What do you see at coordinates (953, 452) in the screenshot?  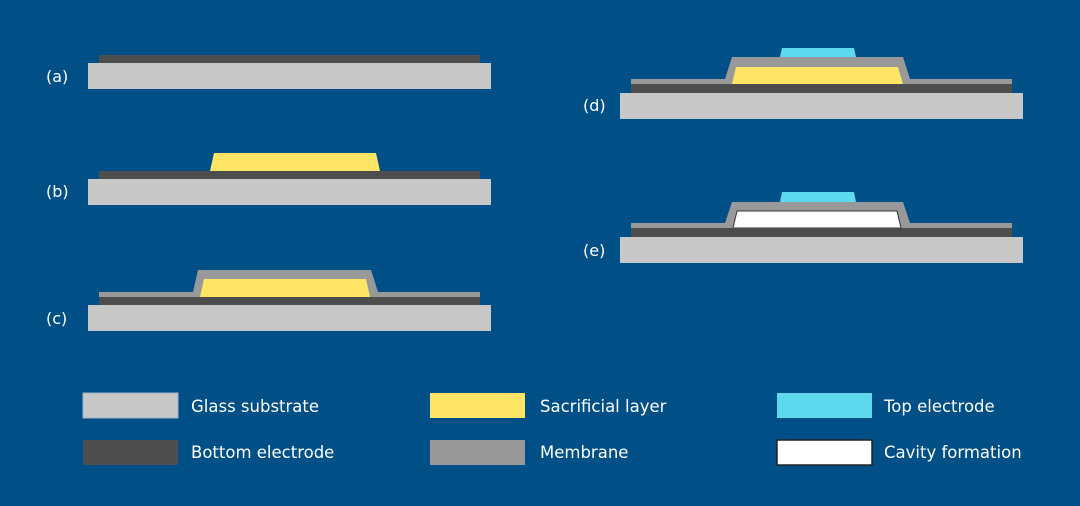 I see `legend-label-cavity-formation: Cavity formation` at bounding box center [953, 452].